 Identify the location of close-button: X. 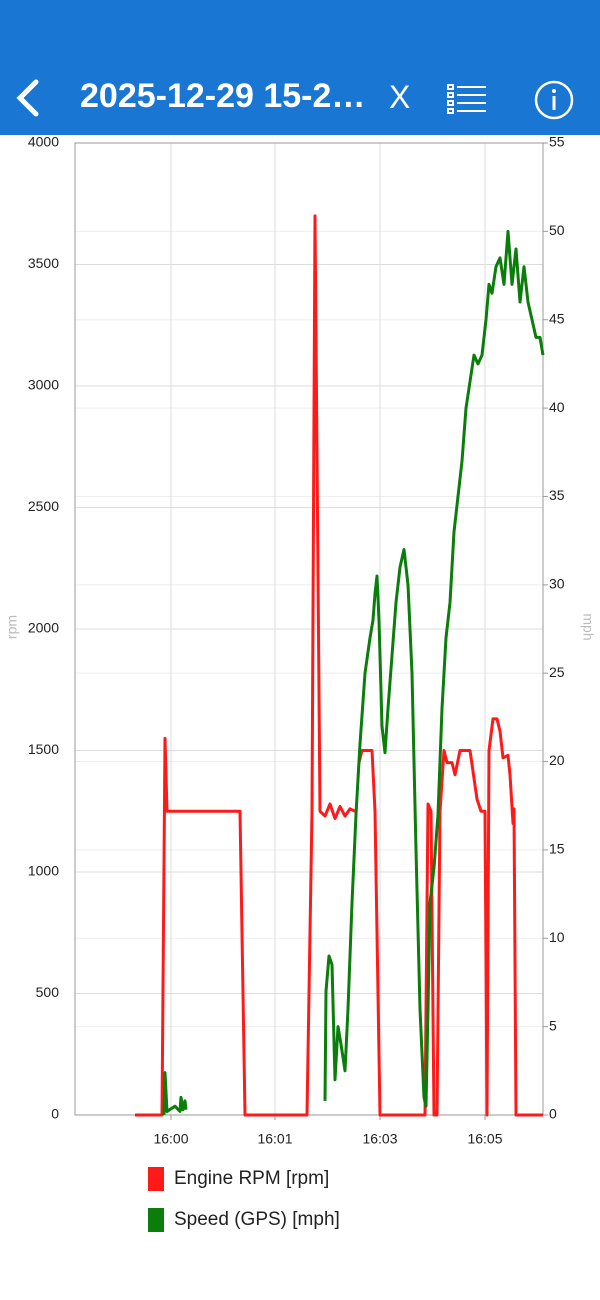
(400, 97).